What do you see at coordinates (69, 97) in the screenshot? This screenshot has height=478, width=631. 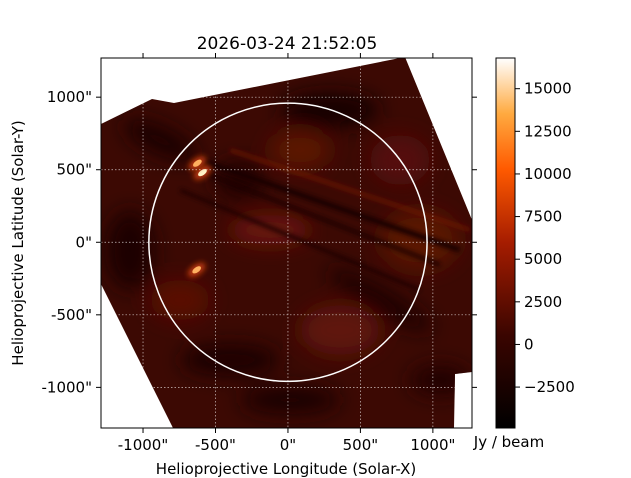 I see `y-tick-label: 1000"` at bounding box center [69, 97].